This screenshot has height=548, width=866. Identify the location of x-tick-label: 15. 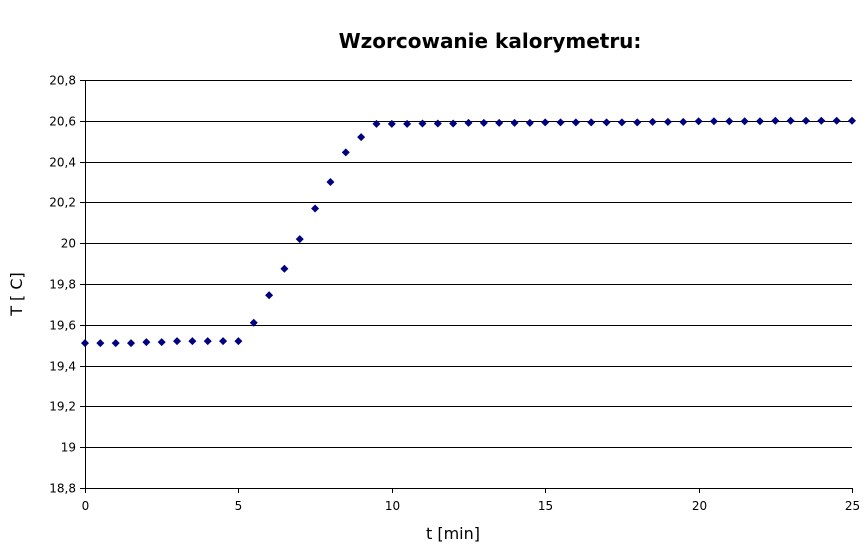
(545, 506).